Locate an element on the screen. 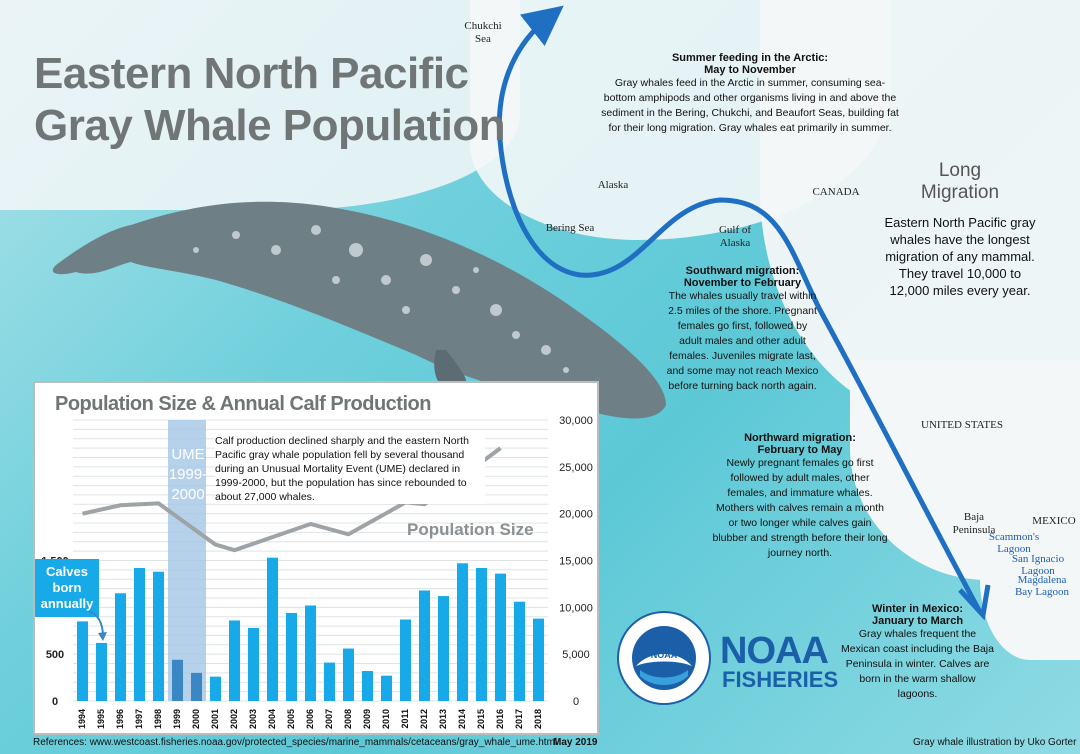 This screenshot has height=754, width=1080. calf-bar-2018 is located at coordinates (538, 659).